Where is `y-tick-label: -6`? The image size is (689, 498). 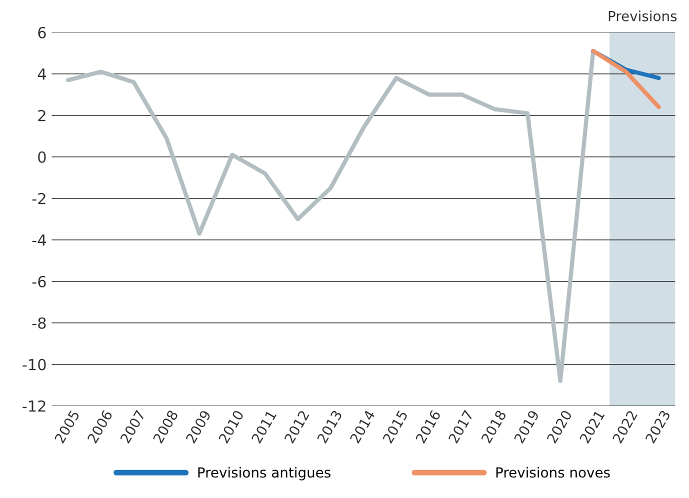 y-tick-label: -6 is located at coordinates (39, 282).